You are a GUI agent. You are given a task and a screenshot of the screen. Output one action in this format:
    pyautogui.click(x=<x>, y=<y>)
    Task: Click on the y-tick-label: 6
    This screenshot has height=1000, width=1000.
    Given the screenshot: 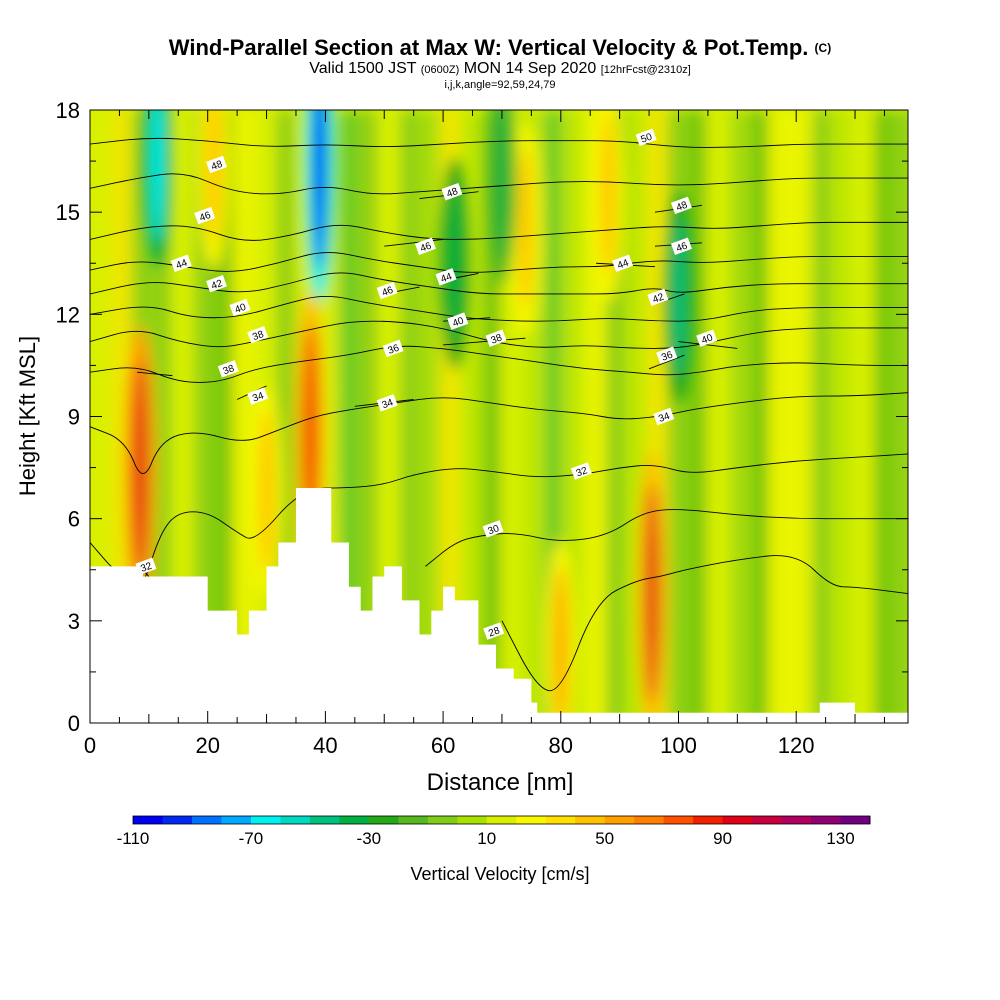 What is the action you would take?
    pyautogui.click(x=74, y=519)
    